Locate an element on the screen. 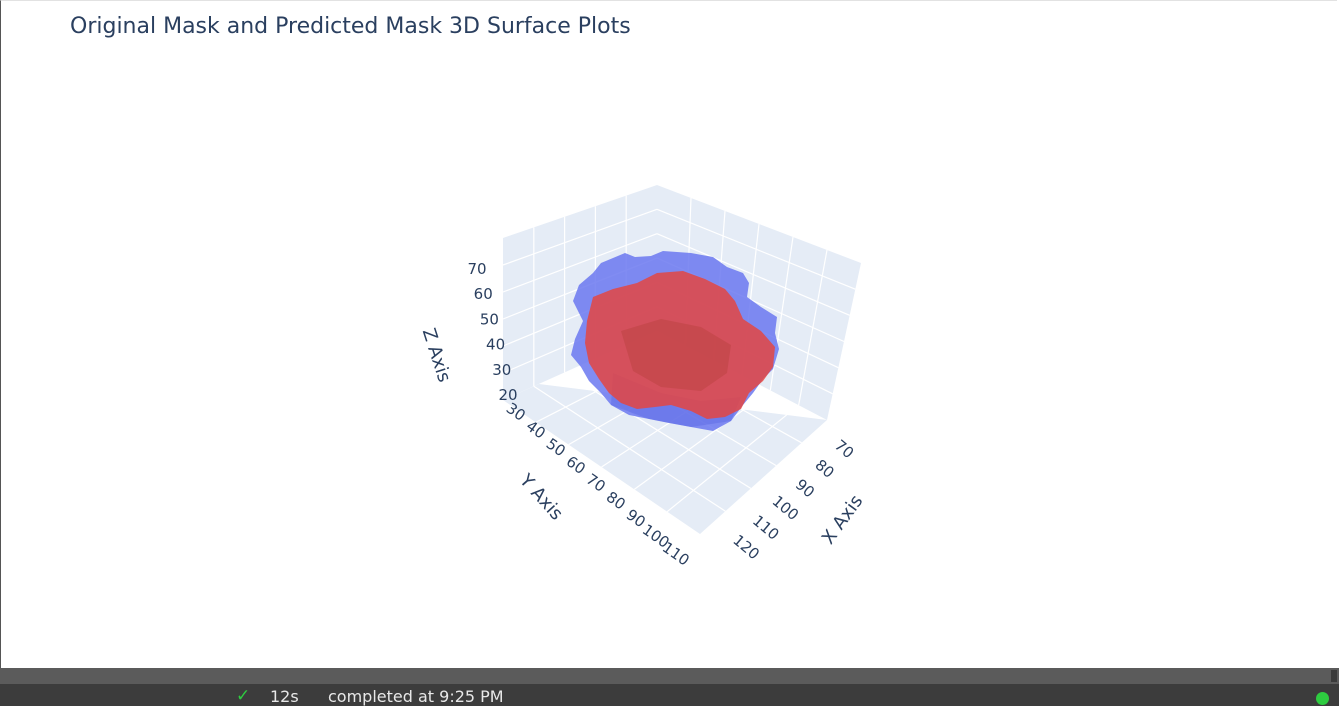 The image size is (1339, 706). x-axis-tick-70: 70 is located at coordinates (844, 449).